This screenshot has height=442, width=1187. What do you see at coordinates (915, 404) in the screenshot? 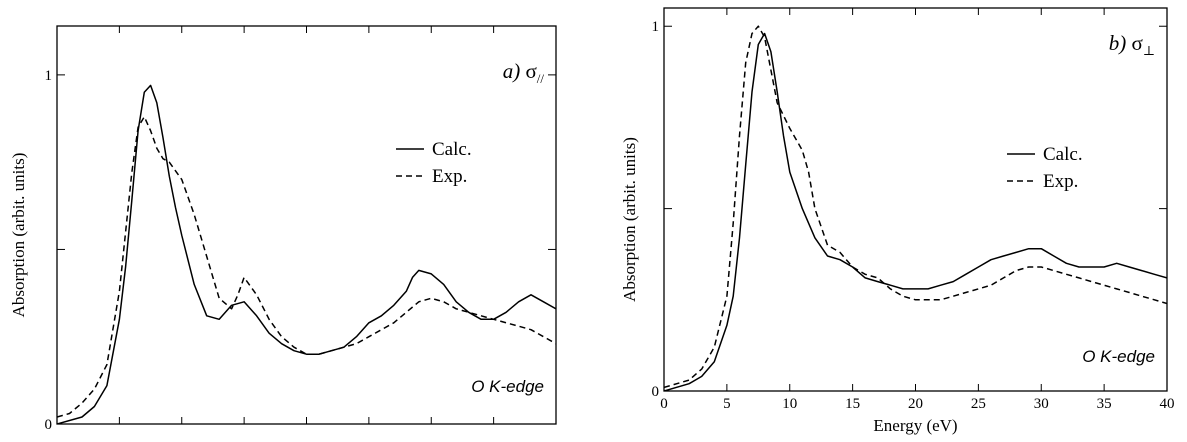
I see `x-tick-label: 20` at bounding box center [915, 404].